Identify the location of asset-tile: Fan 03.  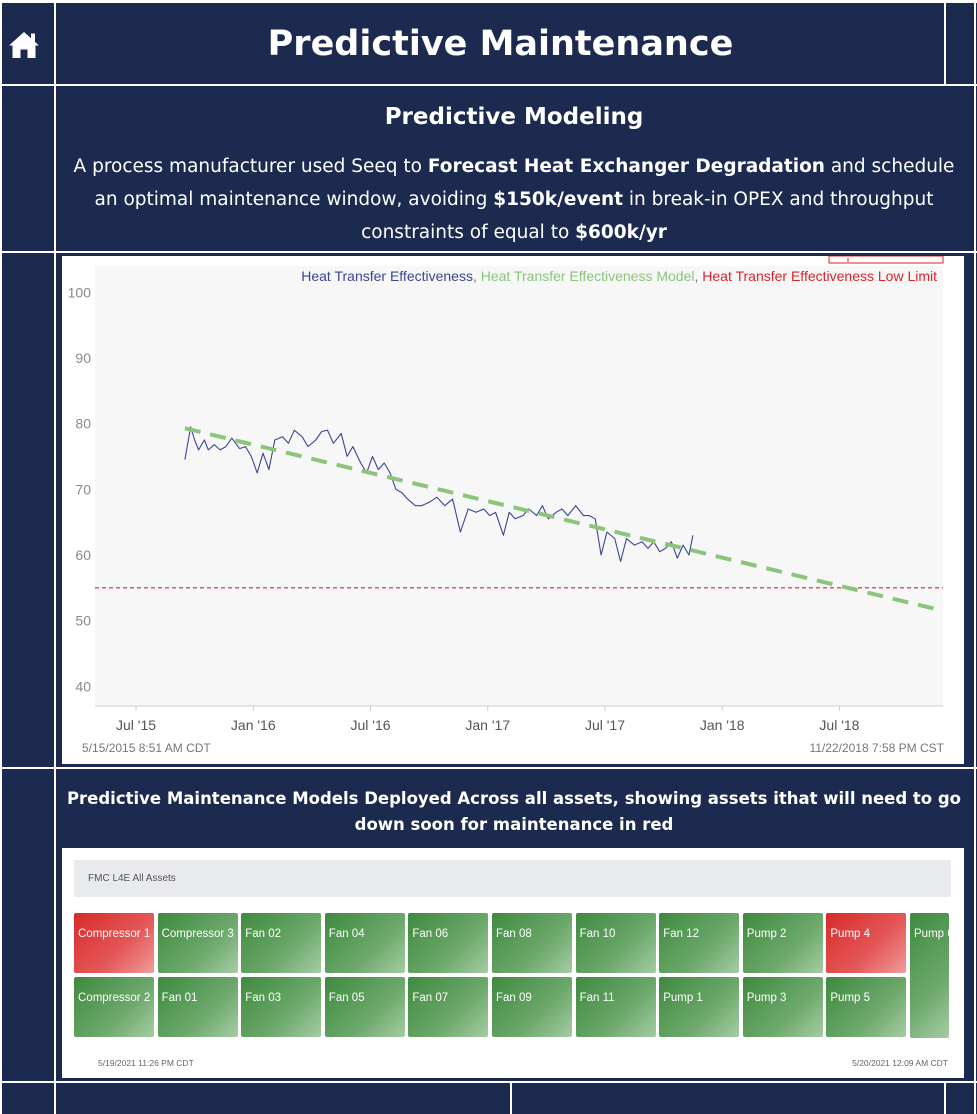
(281, 1007).